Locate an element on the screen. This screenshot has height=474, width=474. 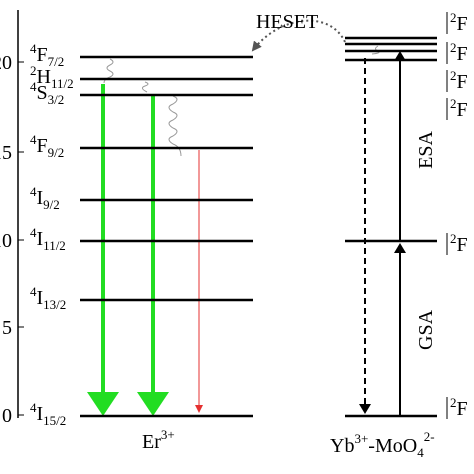
tick-label: 0 is located at coordinates (7, 416).